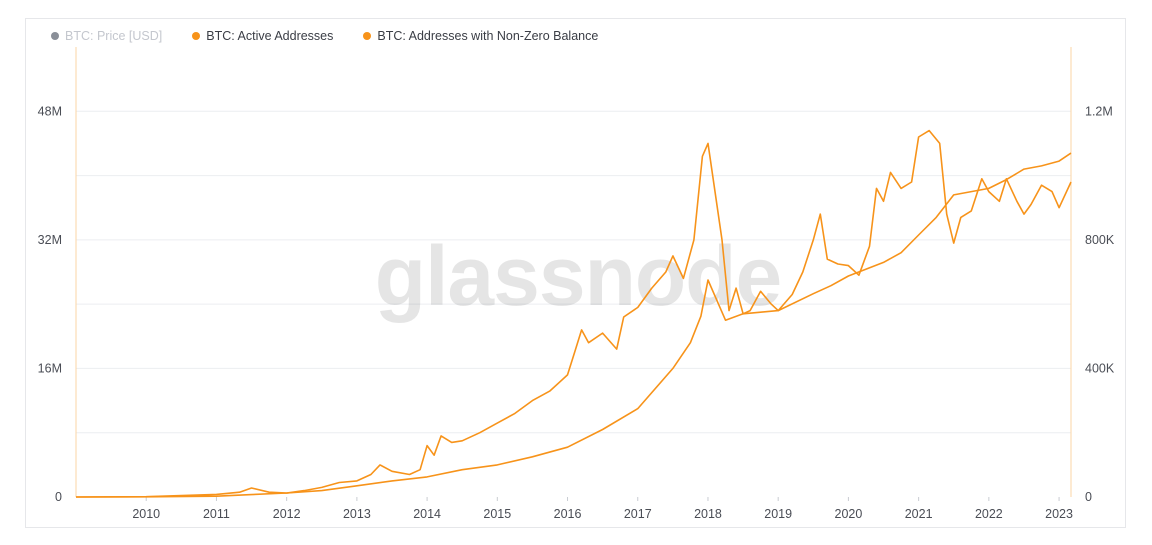 This screenshot has width=1152, height=545. What do you see at coordinates (638, 514) in the screenshot?
I see `x-tick-label: 2017` at bounding box center [638, 514].